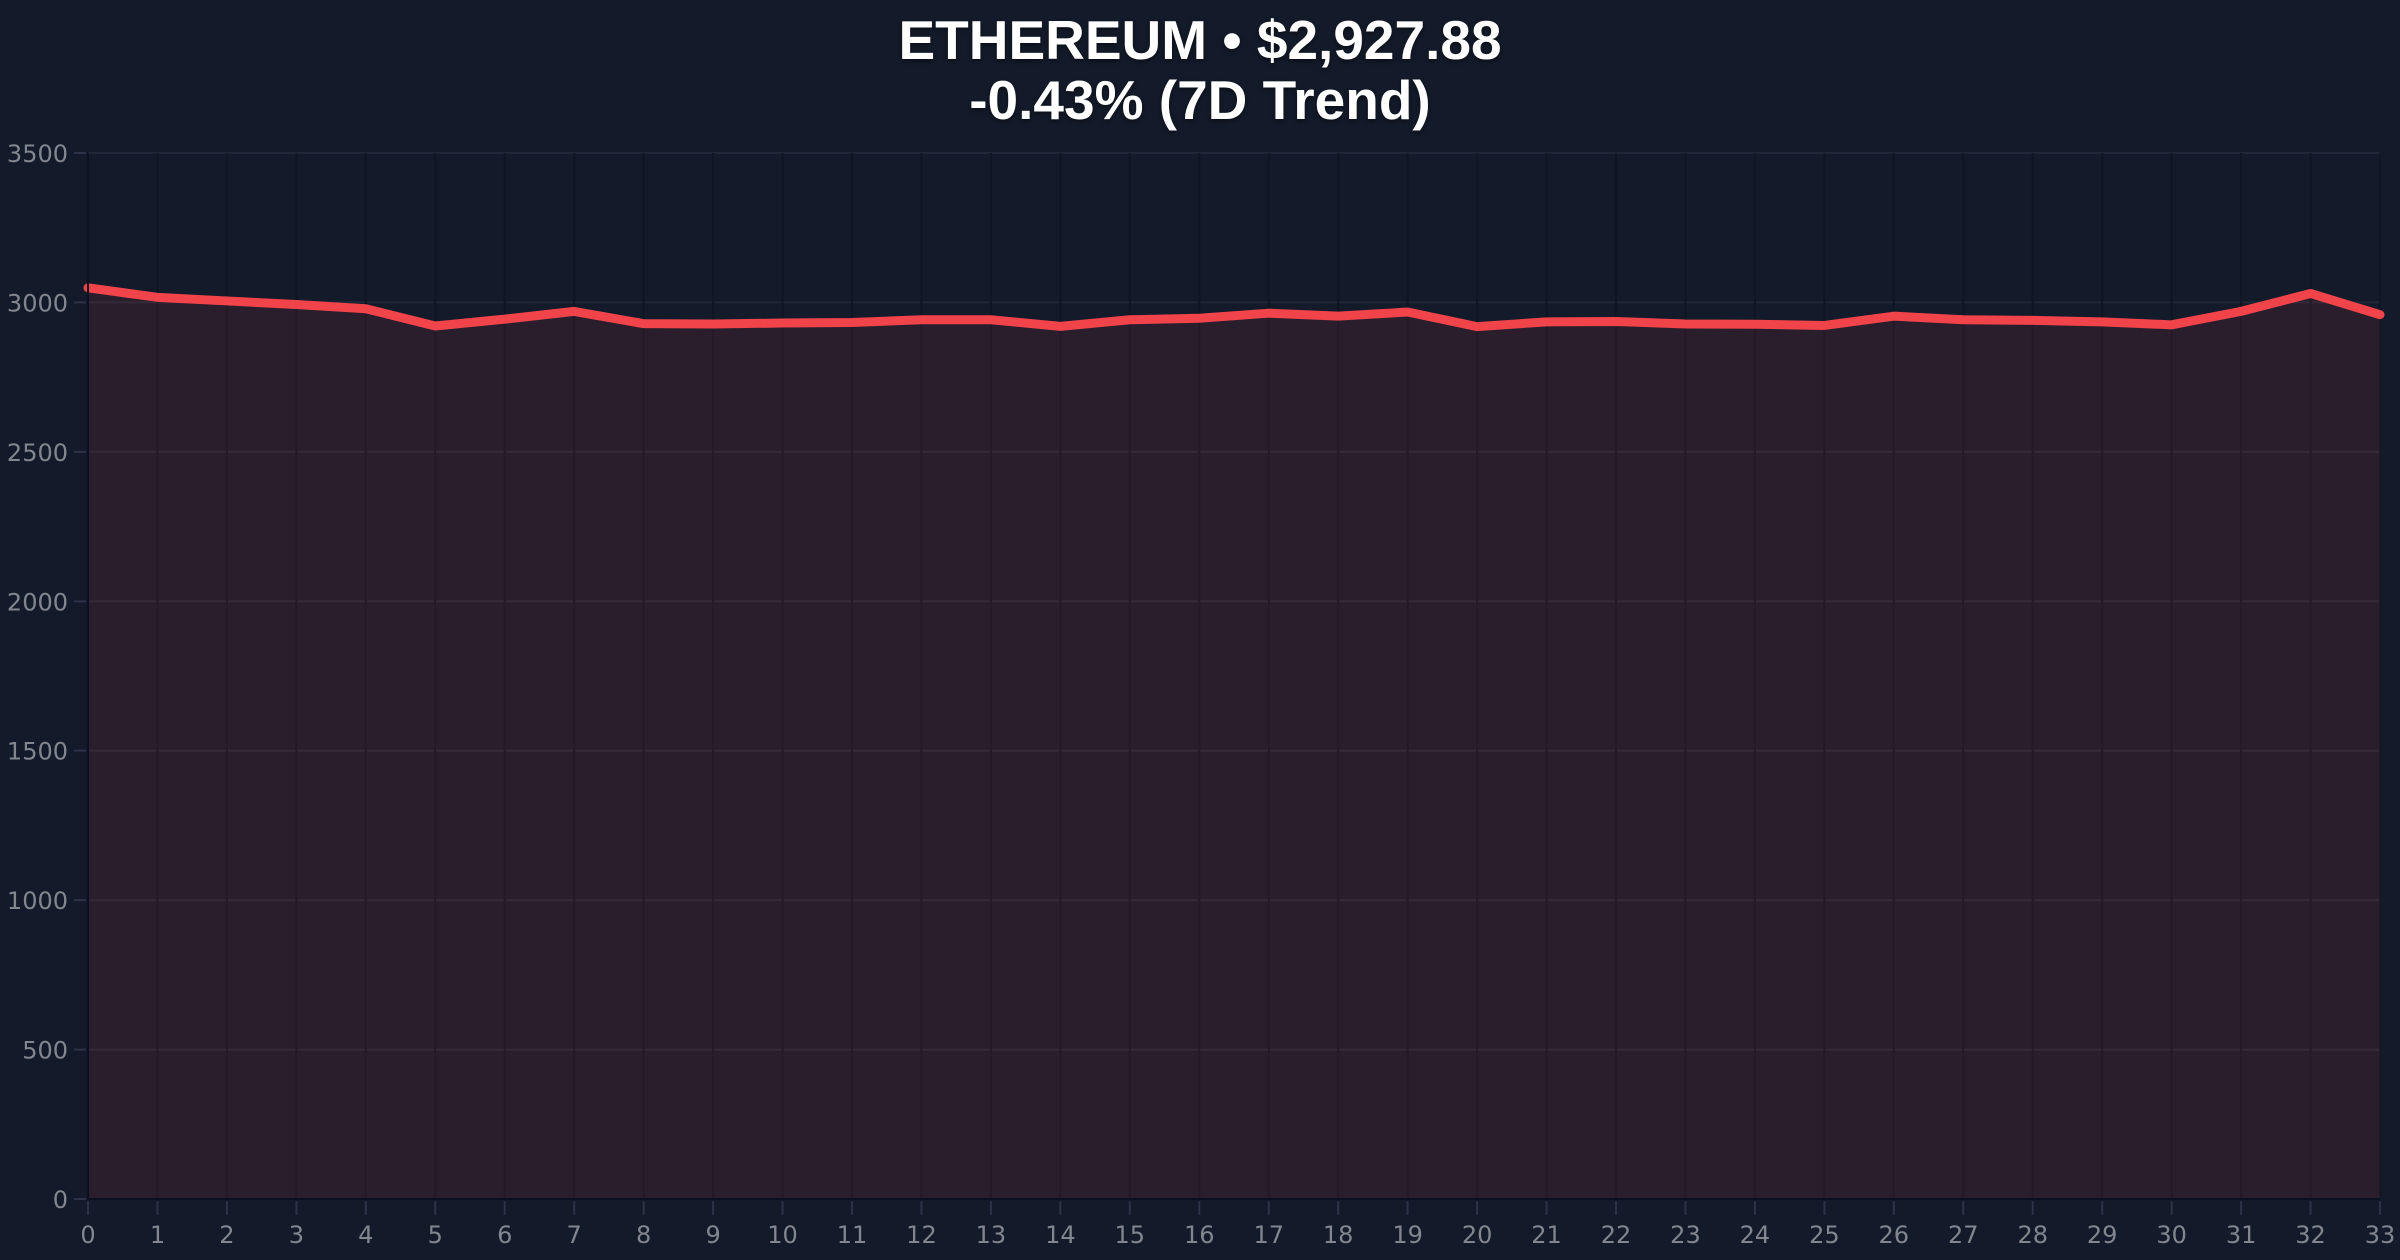 The image size is (2400, 1260). I want to click on x-tick-label: 10, so click(782, 1235).